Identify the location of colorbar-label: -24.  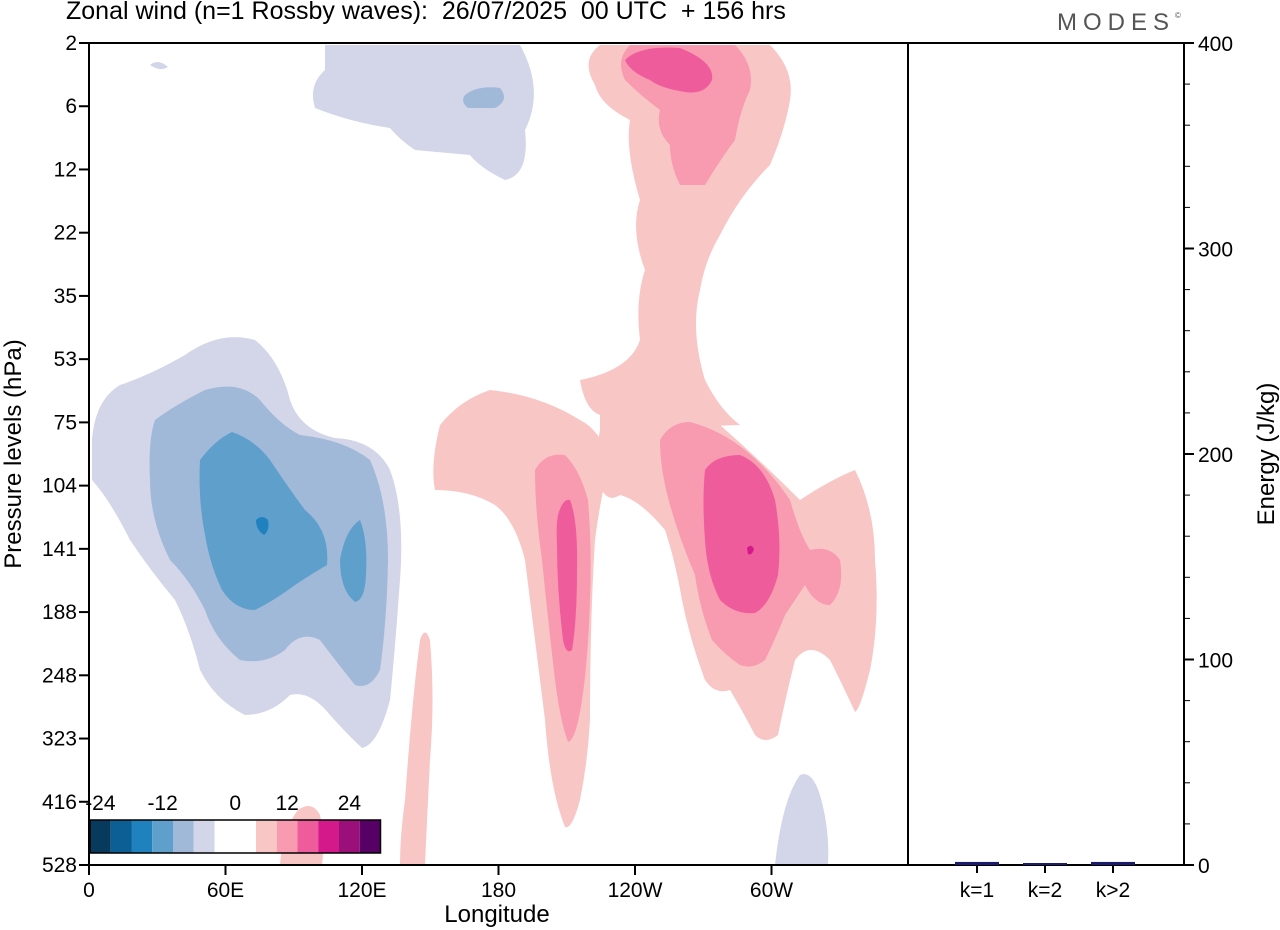
(100, 803).